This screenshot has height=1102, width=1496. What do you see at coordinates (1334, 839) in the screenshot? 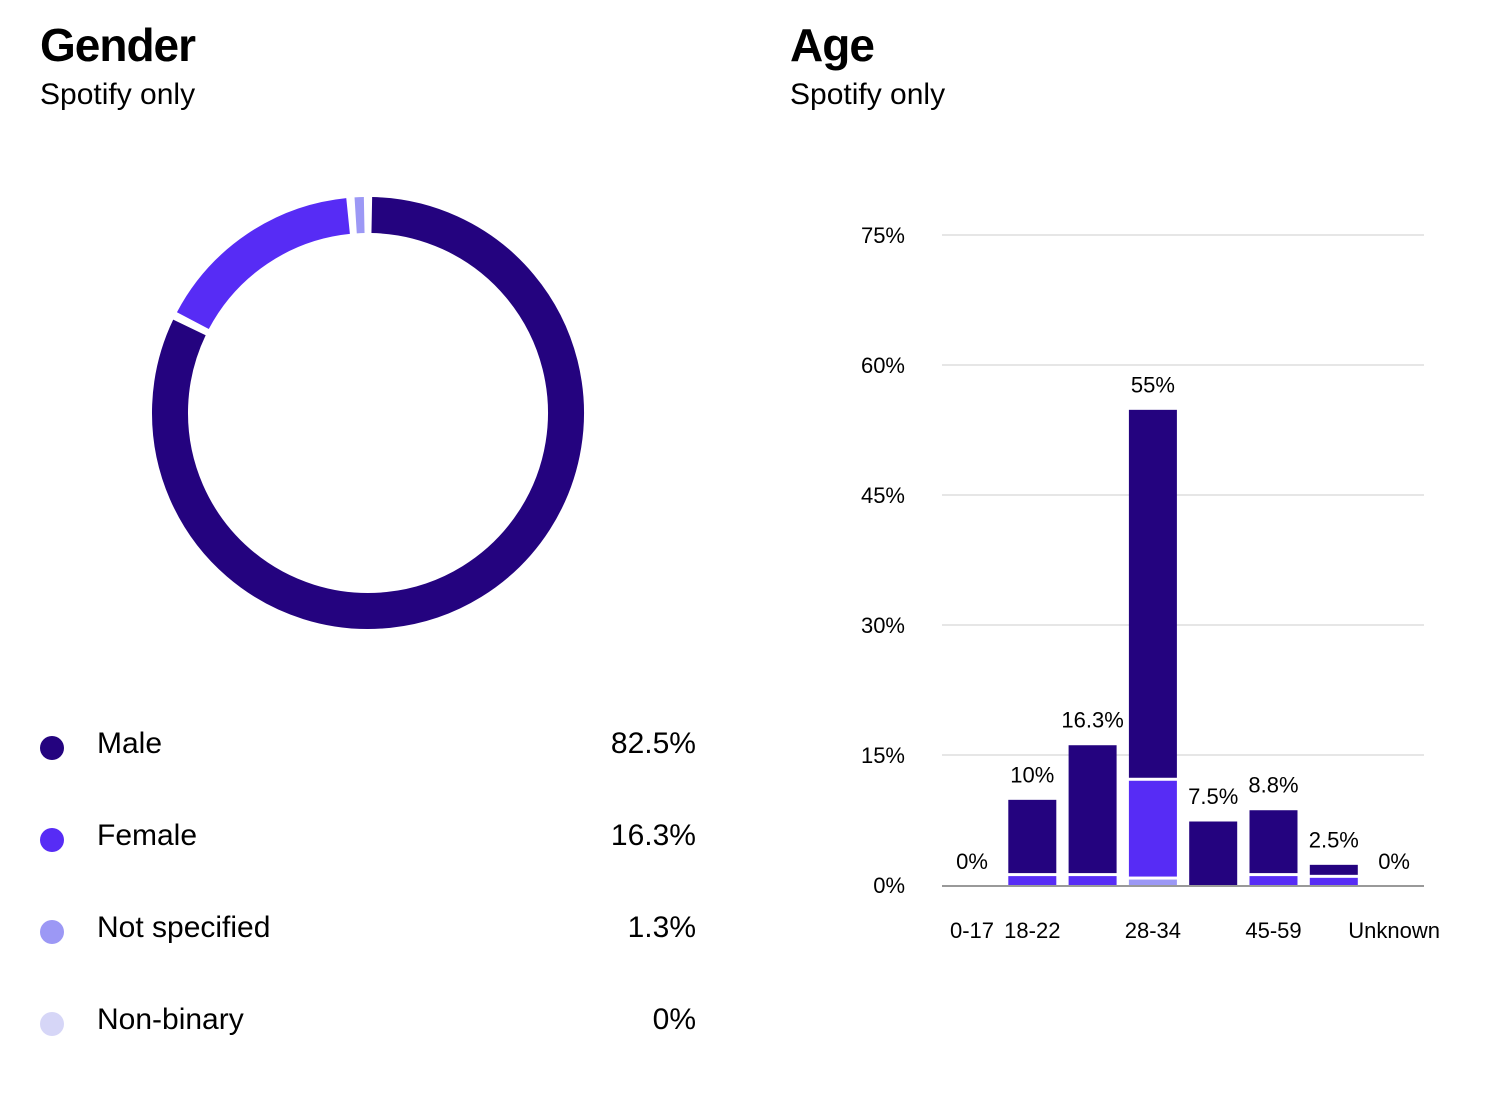
I see `bar-value-label: 2.5%` at bounding box center [1334, 839].